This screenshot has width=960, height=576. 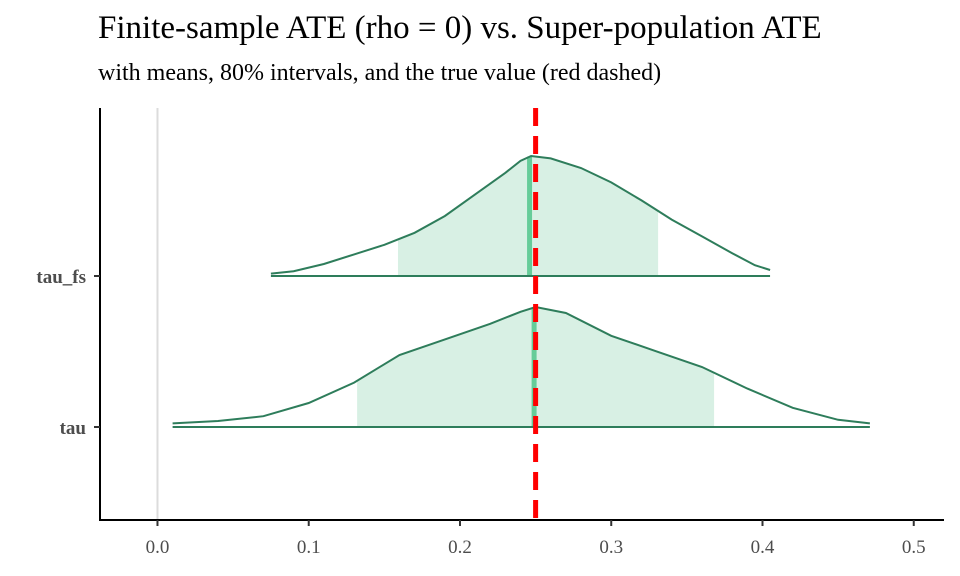 I want to click on x-tick-label: 0.2, so click(x=460, y=547).